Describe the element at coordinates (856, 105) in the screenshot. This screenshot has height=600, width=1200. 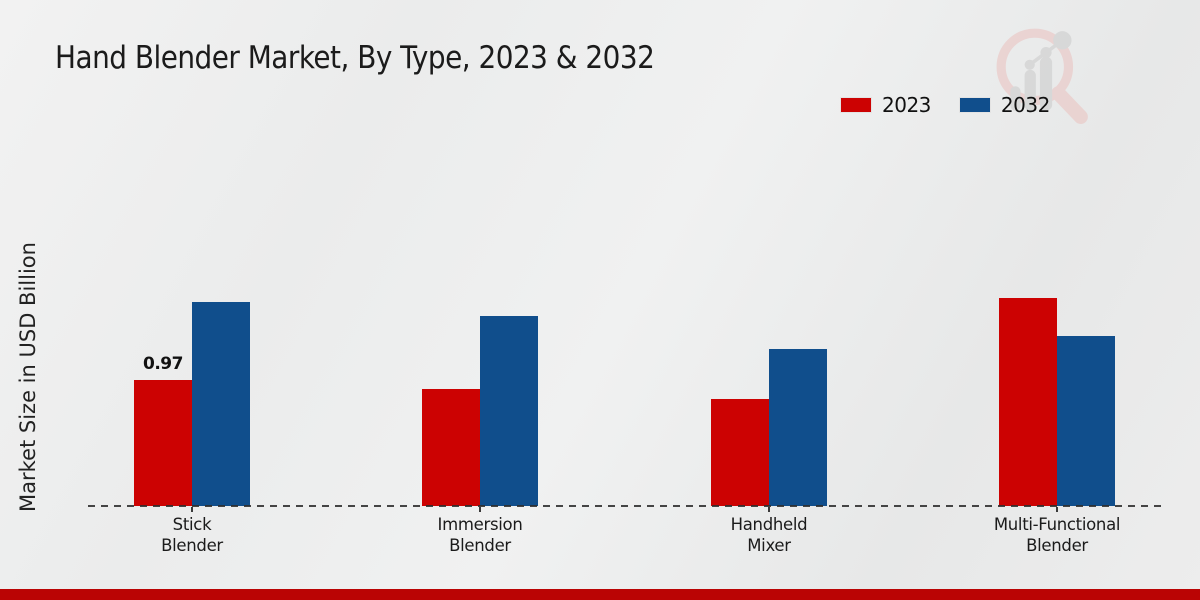
I see `legend-swatch-2023` at that location.